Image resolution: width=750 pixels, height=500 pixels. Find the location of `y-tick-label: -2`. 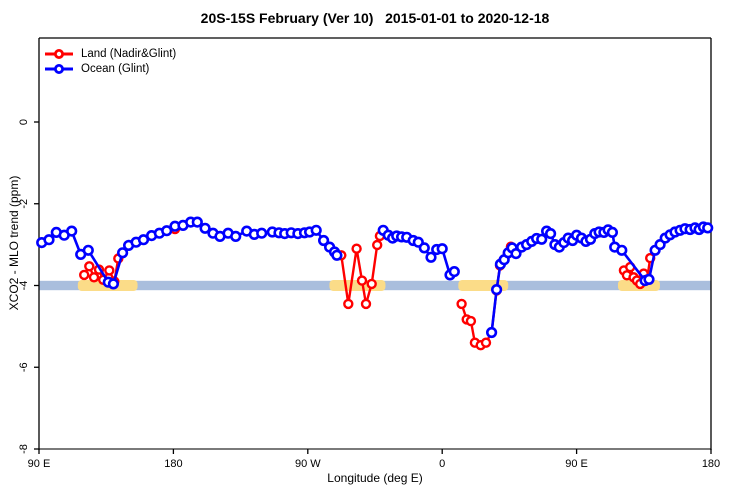

y-tick-label: -2 is located at coordinates (24, 204).